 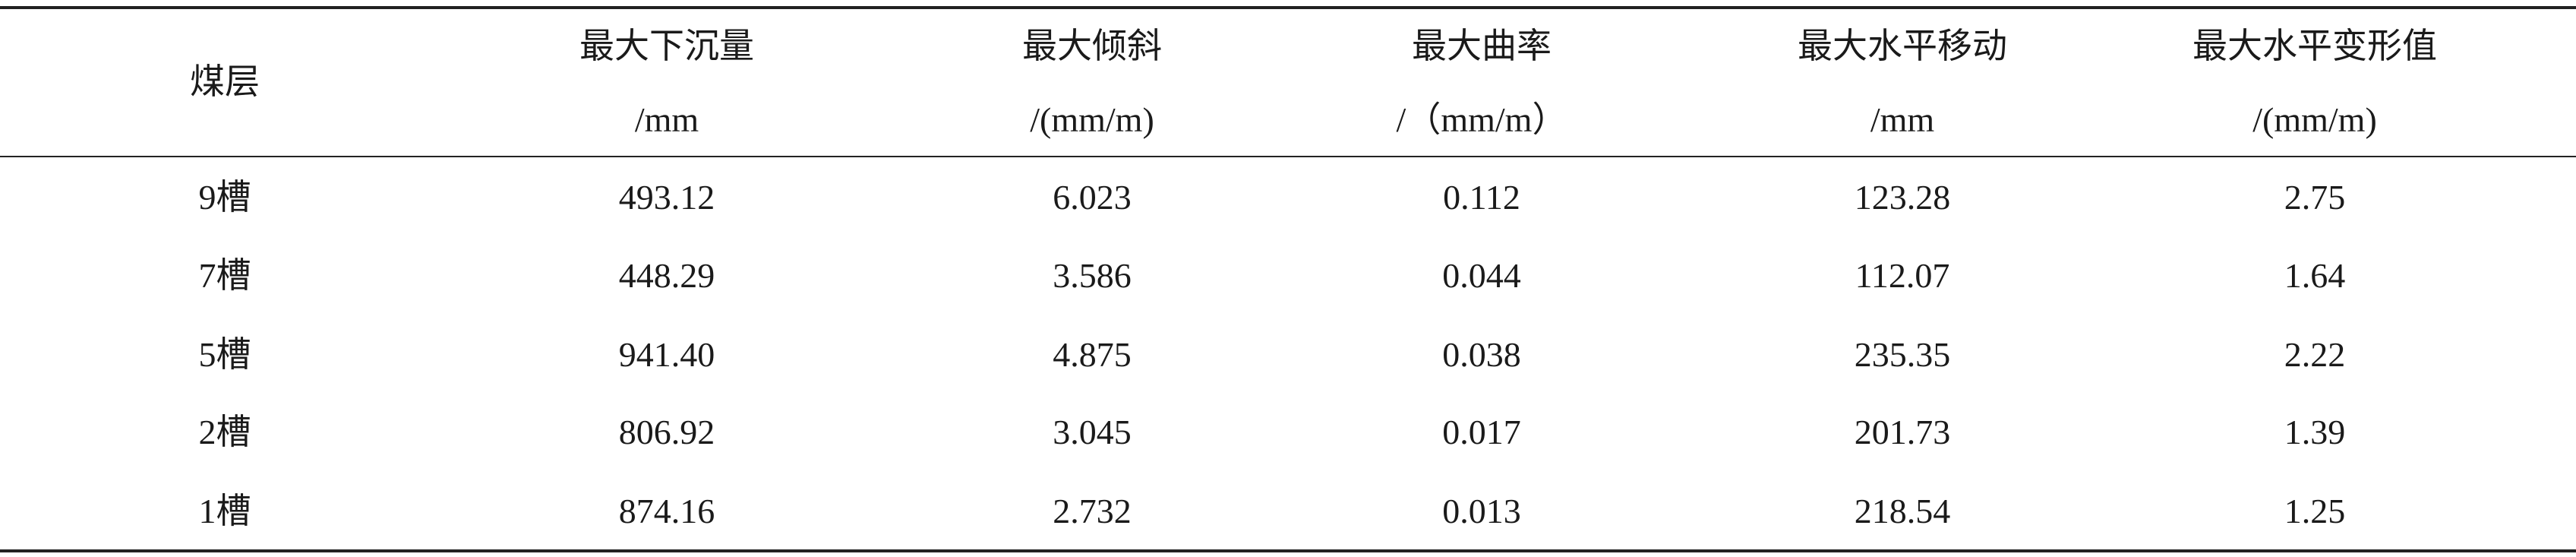 I want to click on cell: 806.92, so click(x=666, y=432).